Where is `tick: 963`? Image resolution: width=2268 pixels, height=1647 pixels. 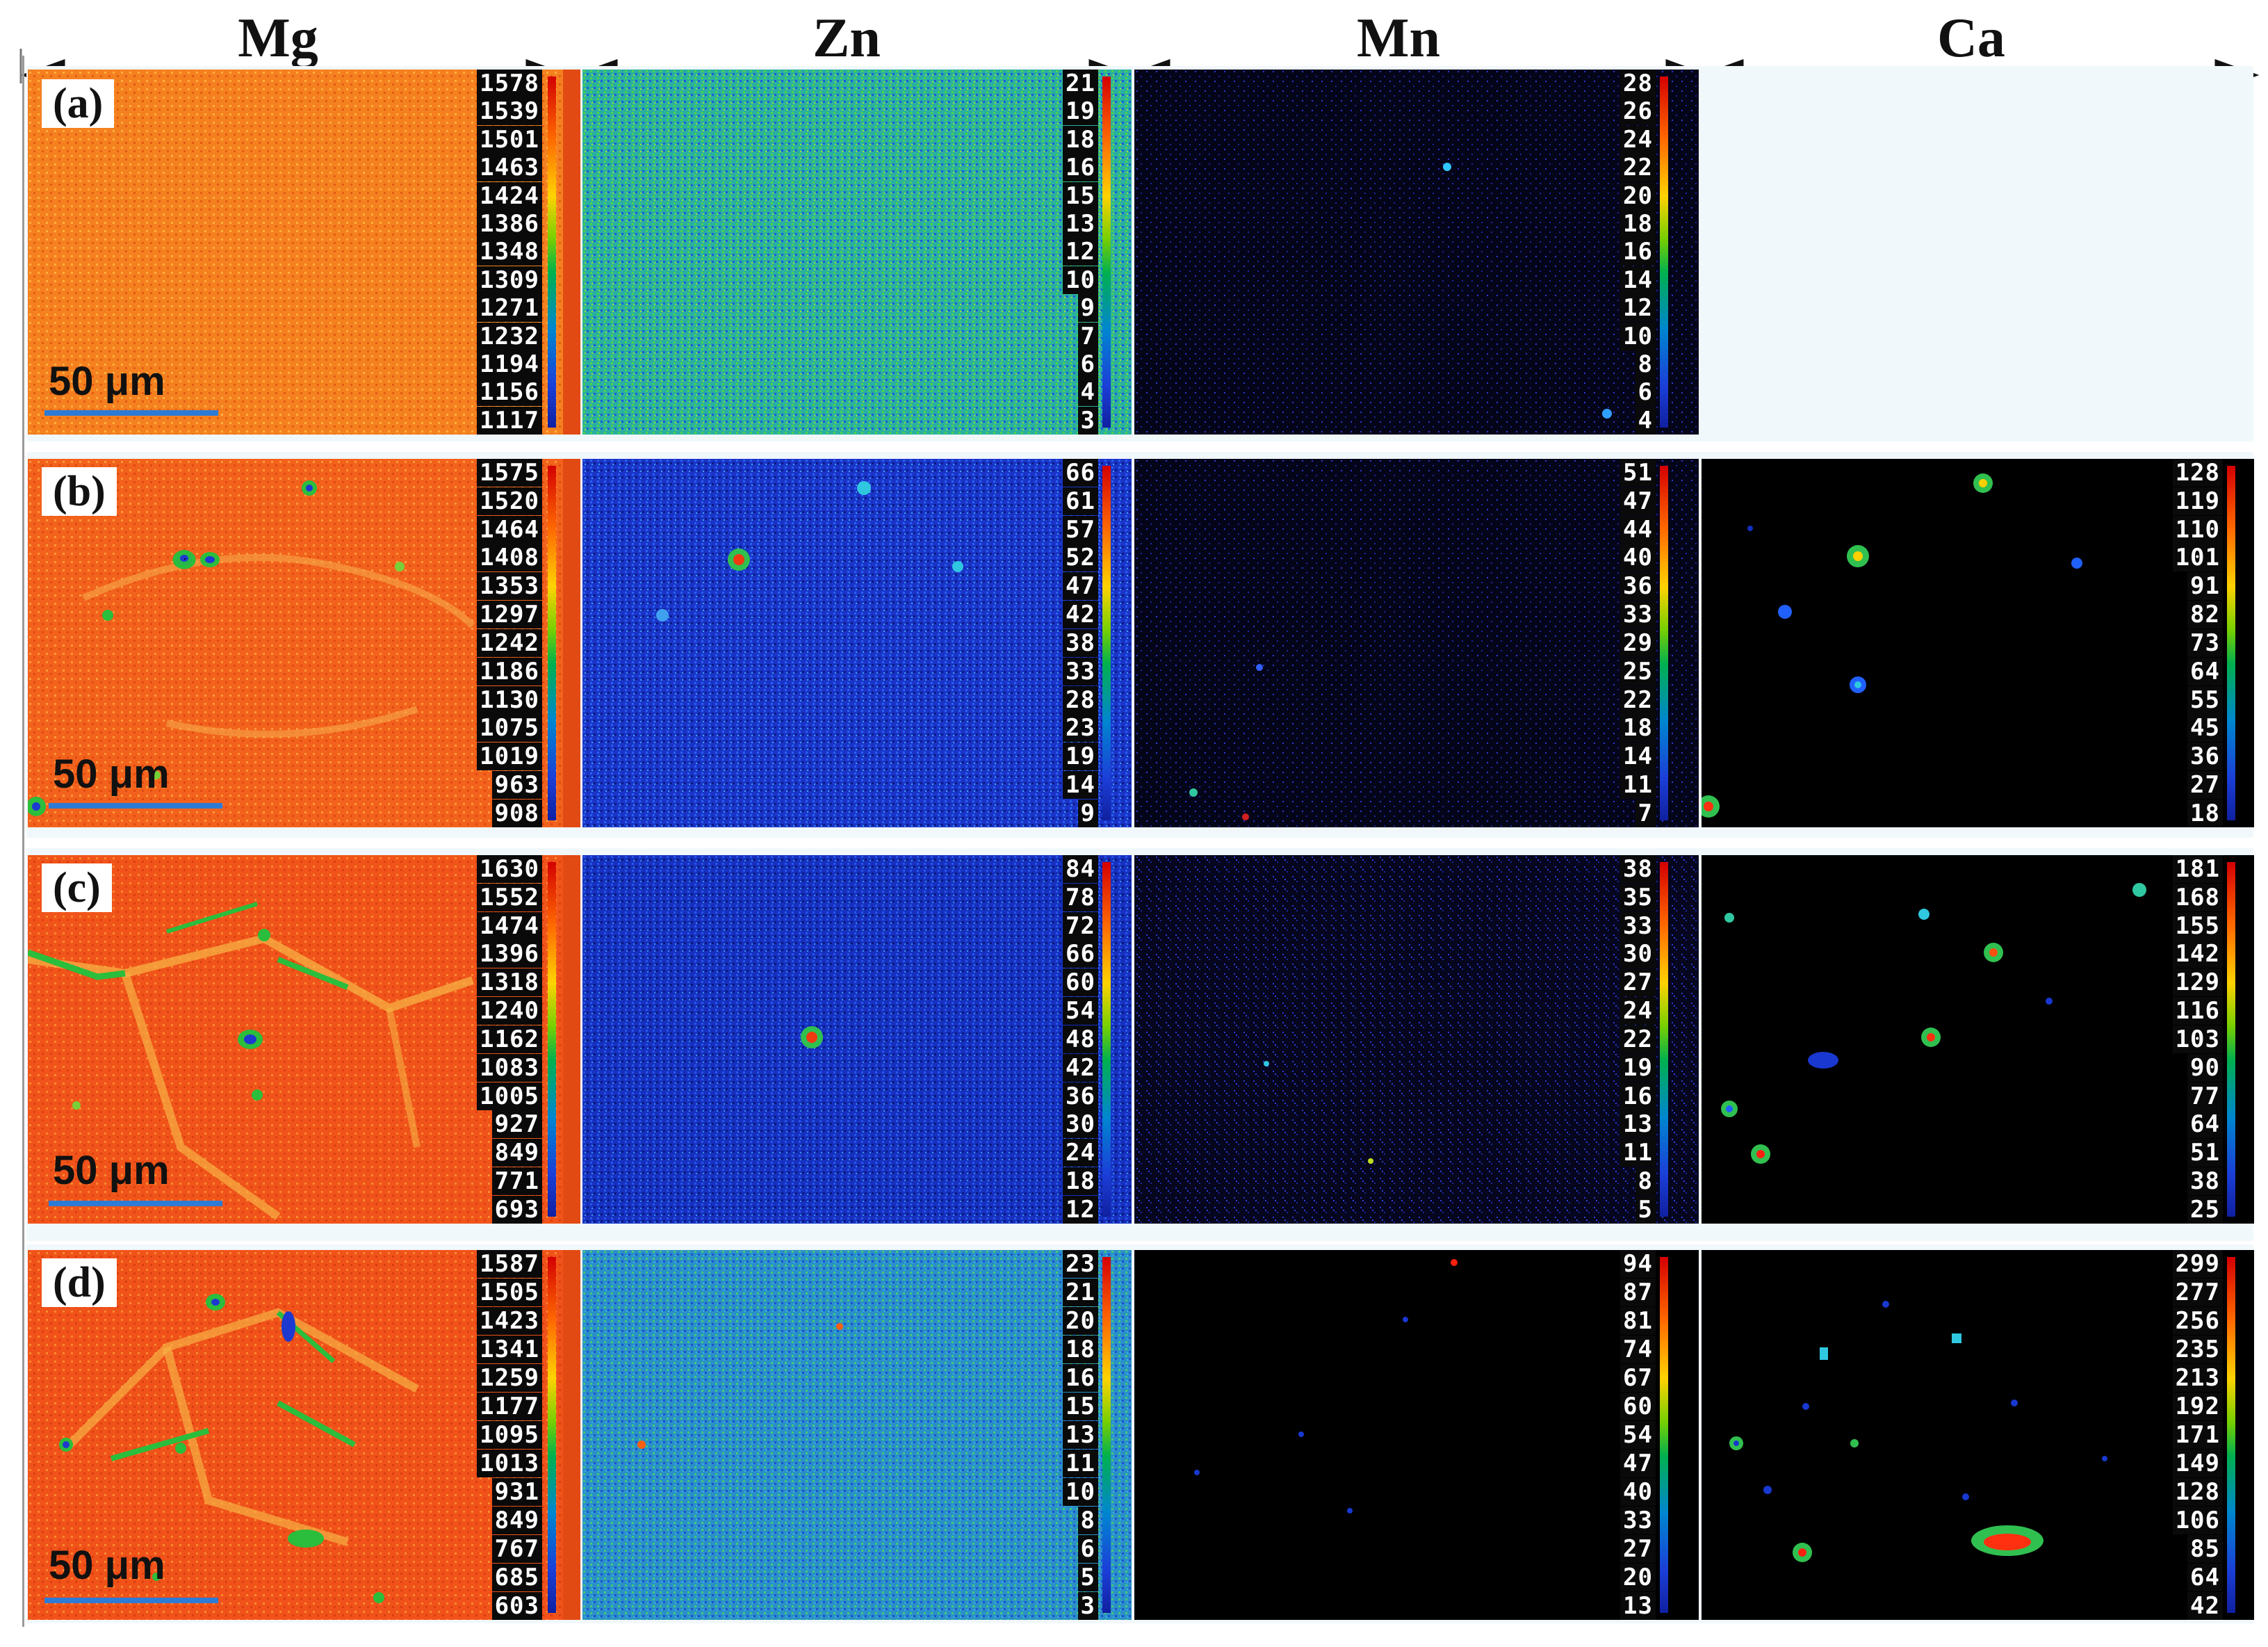
tick: 963 is located at coordinates (516, 785).